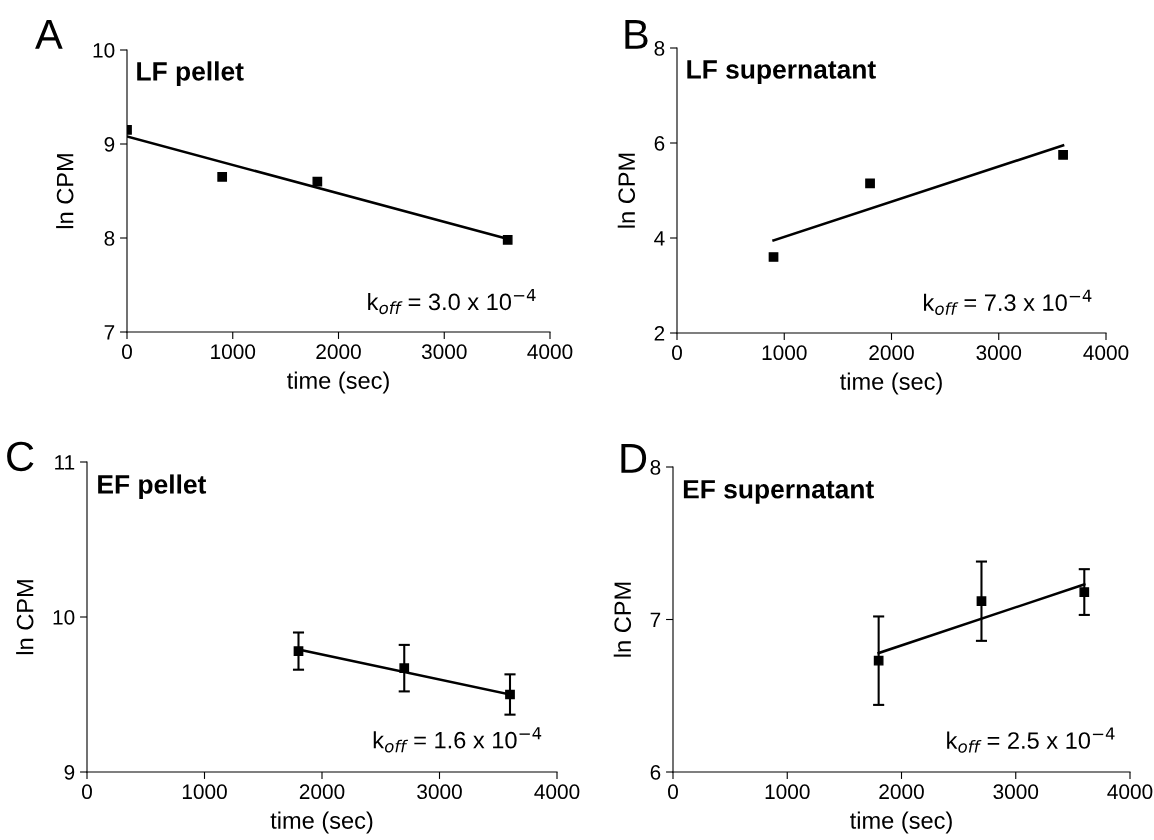 Image resolution: width=1154 pixels, height=840 pixels. I want to click on y-tick-label: 4, so click(659, 238).